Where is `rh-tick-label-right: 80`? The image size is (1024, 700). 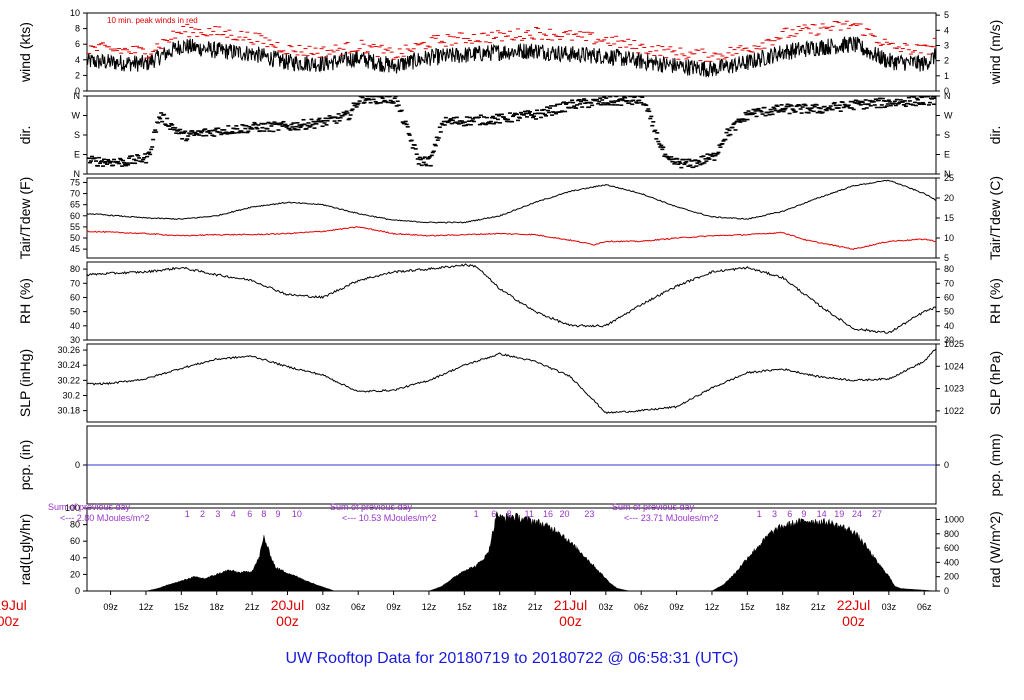 rh-tick-label-right: 80 is located at coordinates (949, 269).